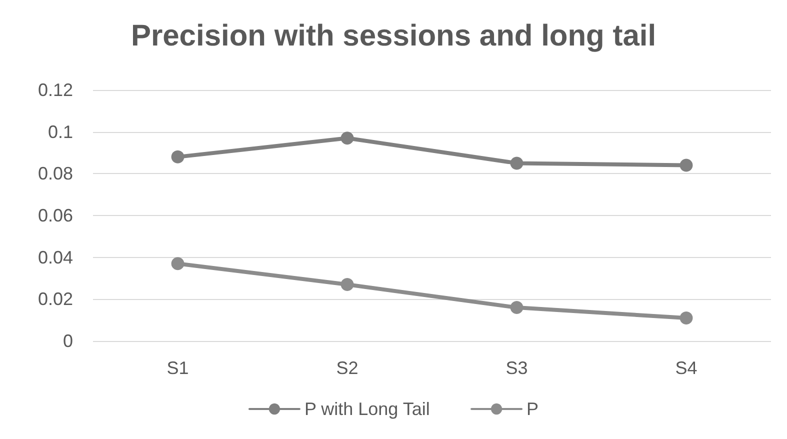 Image resolution: width=787 pixels, height=439 pixels. Describe the element at coordinates (367, 409) in the screenshot. I see `legend-label: P with Long Tail` at that location.